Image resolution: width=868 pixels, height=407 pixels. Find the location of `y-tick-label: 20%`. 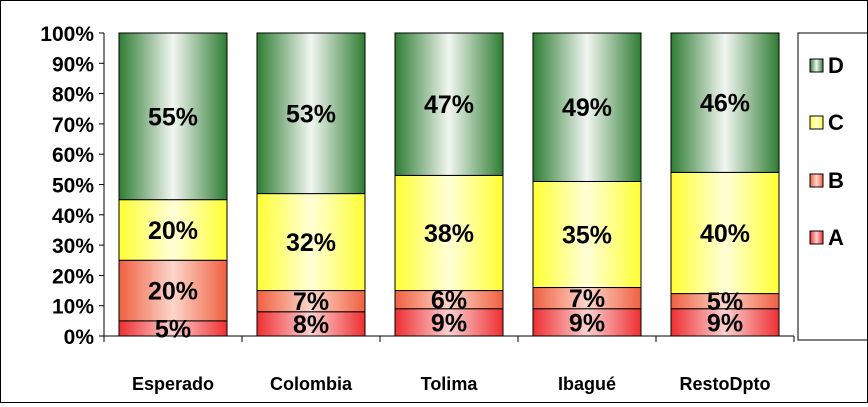

y-tick-label: 20% is located at coordinates (73, 276).